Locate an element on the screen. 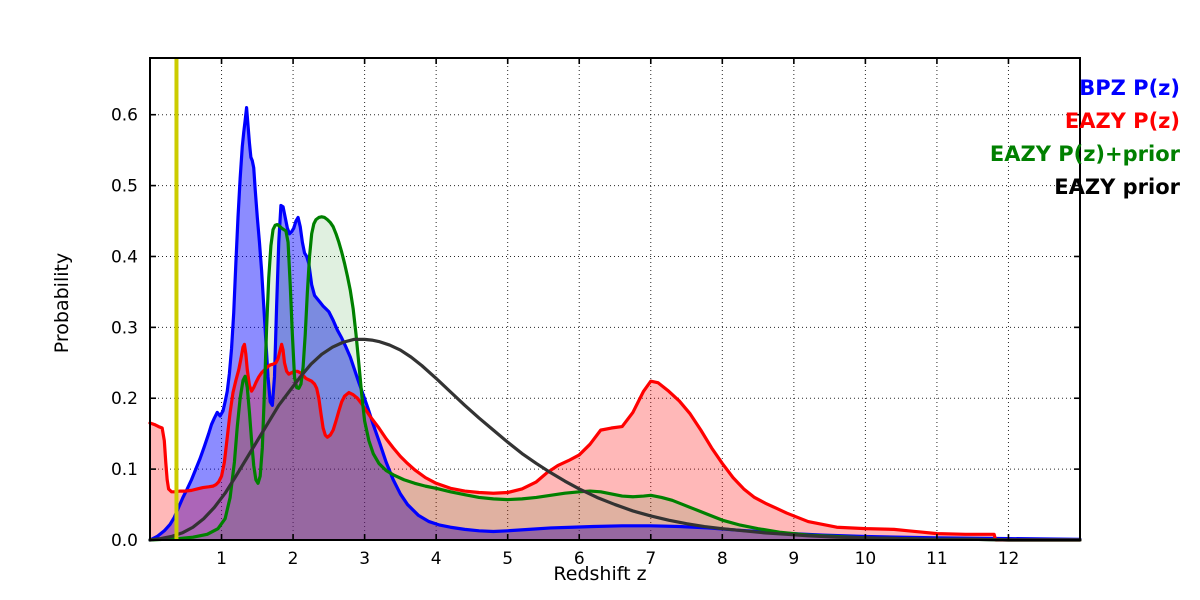 The height and width of the screenshot is (600, 1200). x-tick-label: 5 is located at coordinates (507, 559).